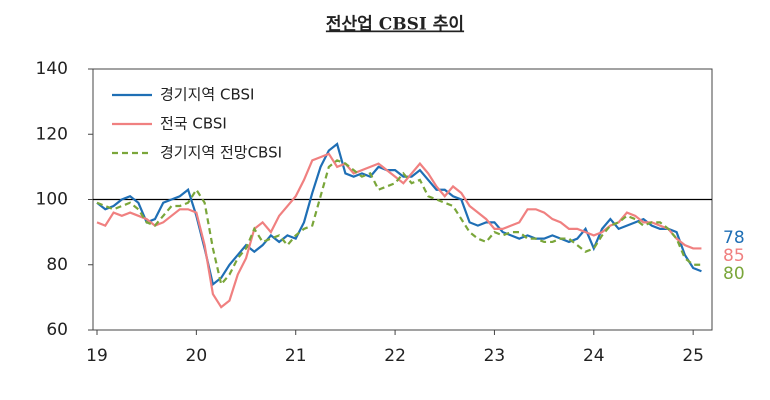 The height and width of the screenshot is (400, 770). What do you see at coordinates (57, 265) in the screenshot?
I see `y-tick-label: 80` at bounding box center [57, 265].